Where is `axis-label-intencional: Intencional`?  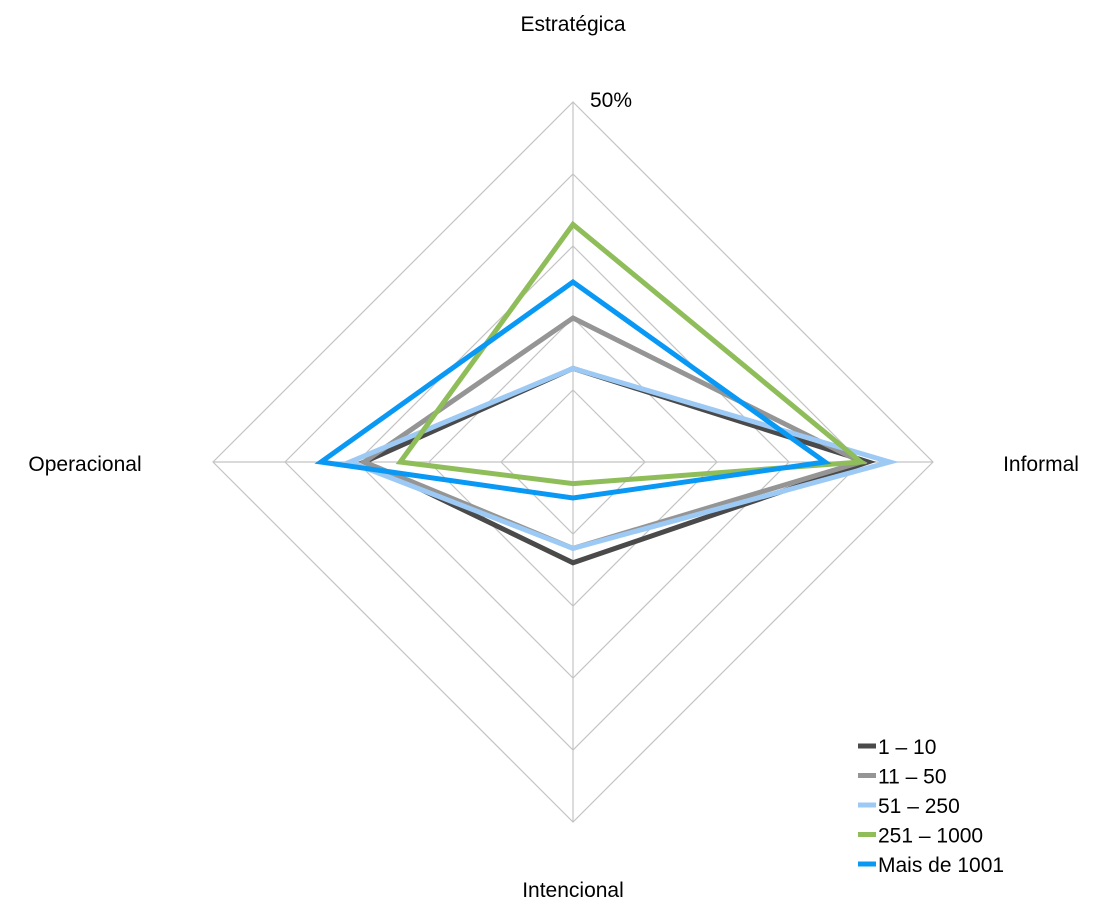
axis-label-intencional: Intencional is located at coordinates (573, 890).